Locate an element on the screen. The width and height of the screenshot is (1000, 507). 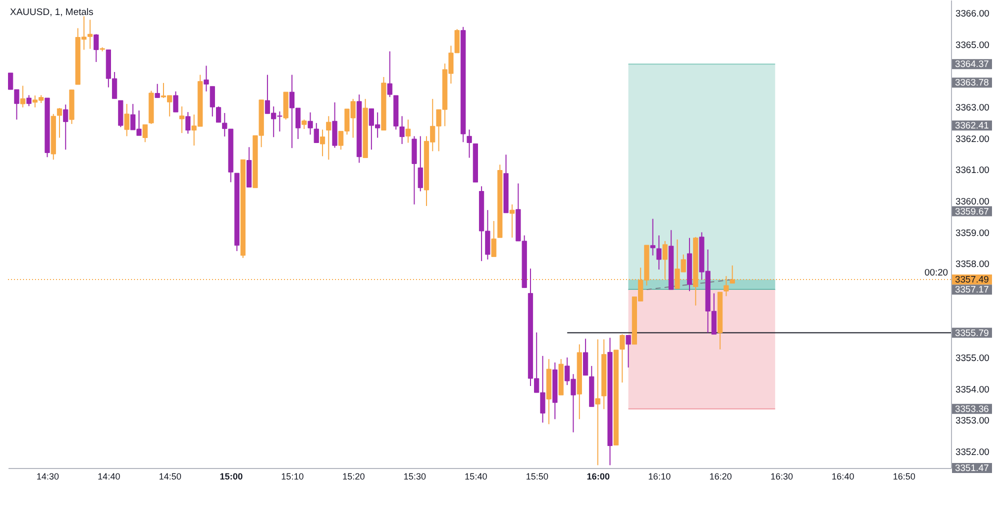
y2-tick-label: 3357.17 is located at coordinates (972, 289).